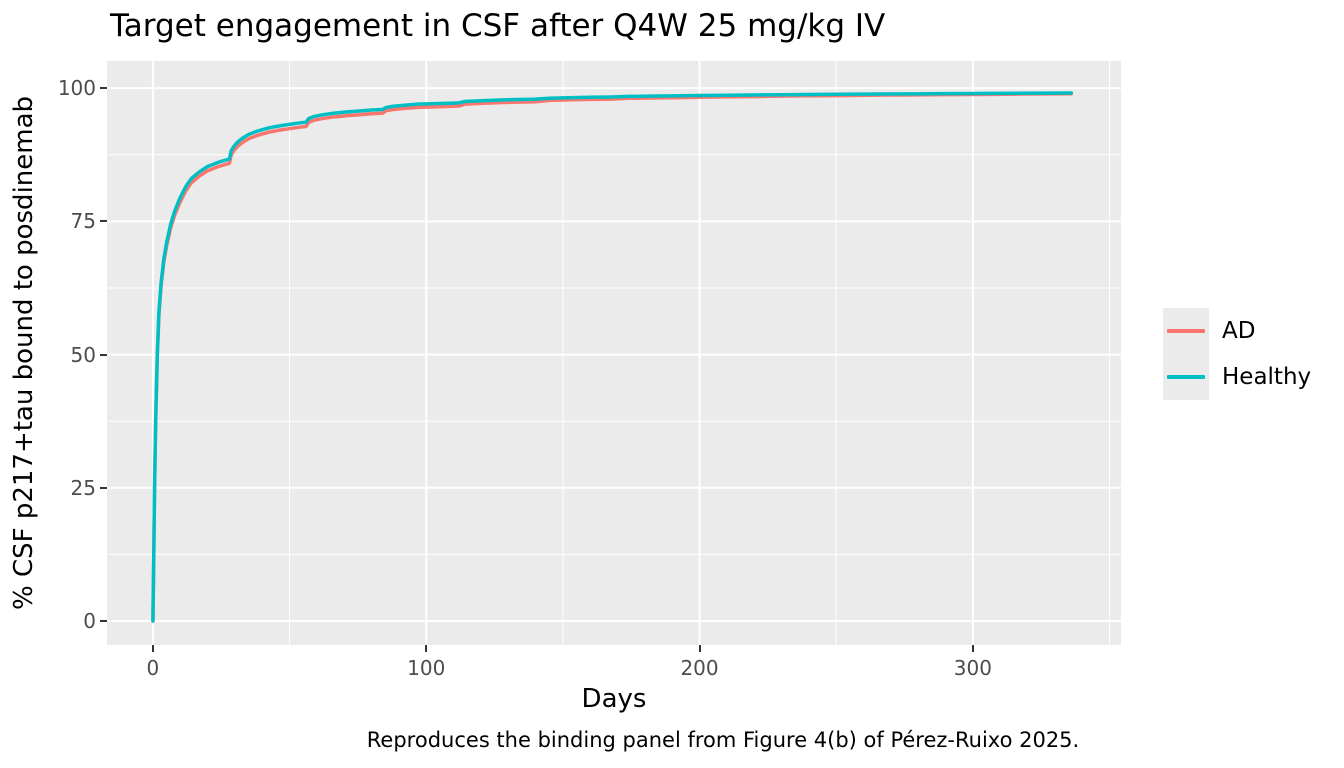 This screenshot has height=768, width=1344. I want to click on y-tick-label: 0, so click(89, 621).